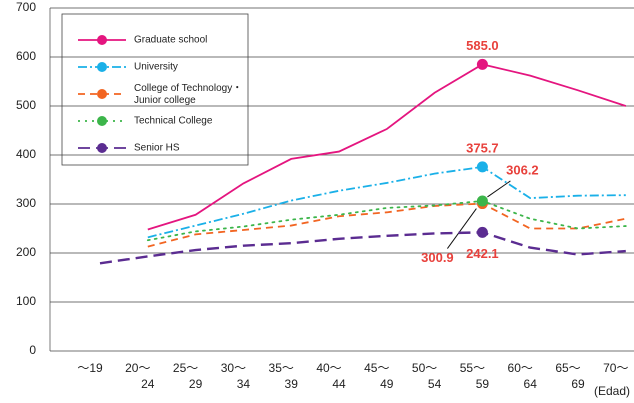  Describe the element at coordinates (157, 148) in the screenshot. I see `legend-label: Senior HS` at that location.